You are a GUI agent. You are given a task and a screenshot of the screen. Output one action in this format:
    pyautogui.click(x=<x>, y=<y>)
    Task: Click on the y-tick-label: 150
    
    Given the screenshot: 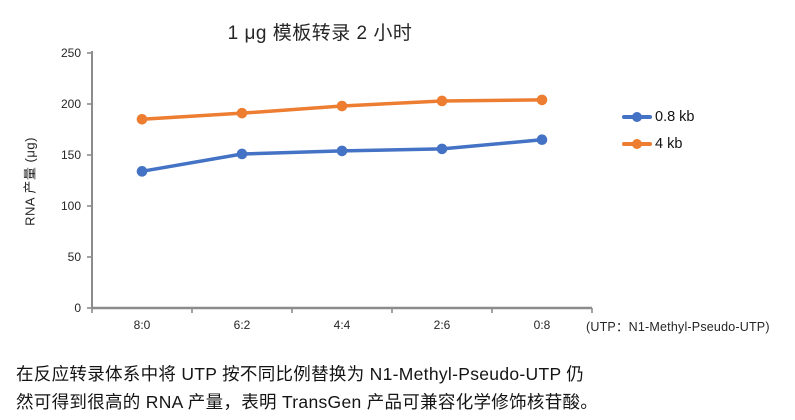 What is the action you would take?
    pyautogui.click(x=71, y=155)
    